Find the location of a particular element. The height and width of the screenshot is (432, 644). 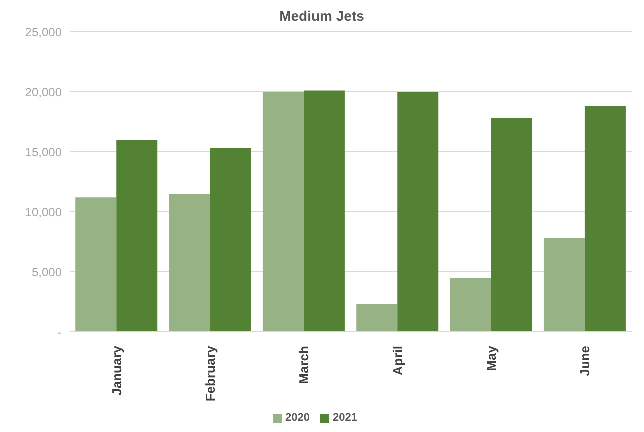

y-tick-label: - is located at coordinates (60, 332).